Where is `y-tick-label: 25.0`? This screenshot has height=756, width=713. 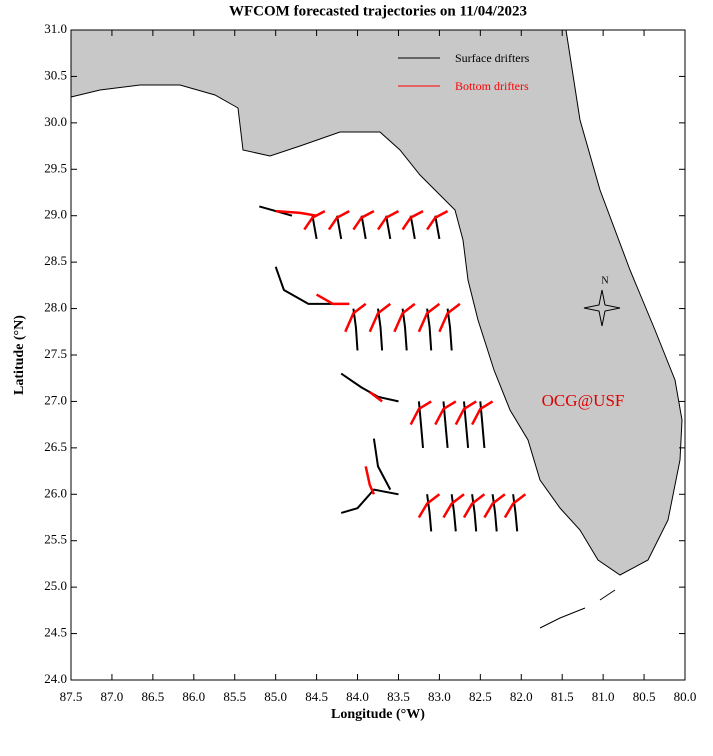 y-tick-label: 25.0 is located at coordinates (55, 585).